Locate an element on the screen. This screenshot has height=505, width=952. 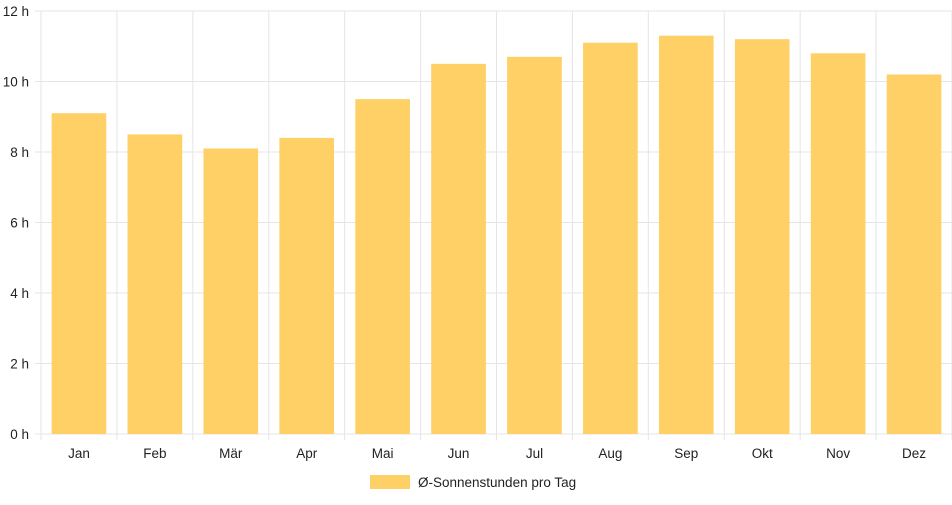
x-tick-label: Aug is located at coordinates (610, 453).